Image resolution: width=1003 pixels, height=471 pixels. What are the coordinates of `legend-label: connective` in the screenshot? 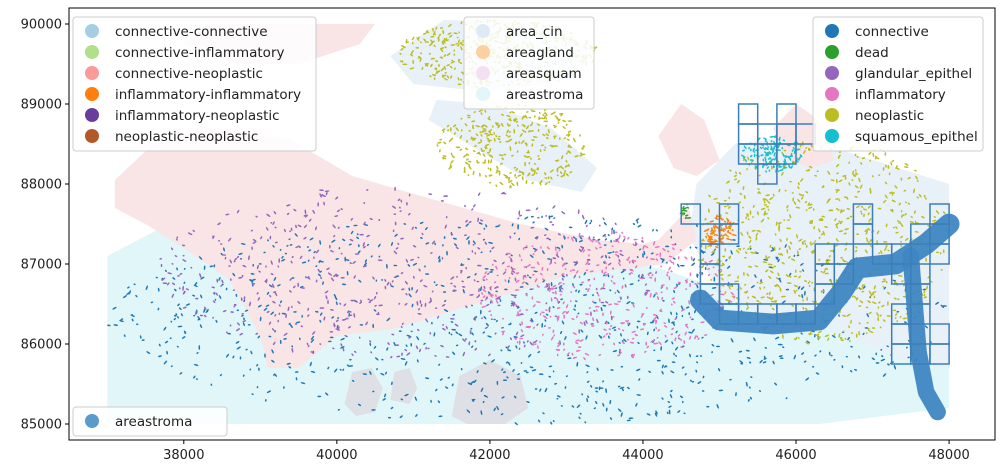 It's located at (892, 32).